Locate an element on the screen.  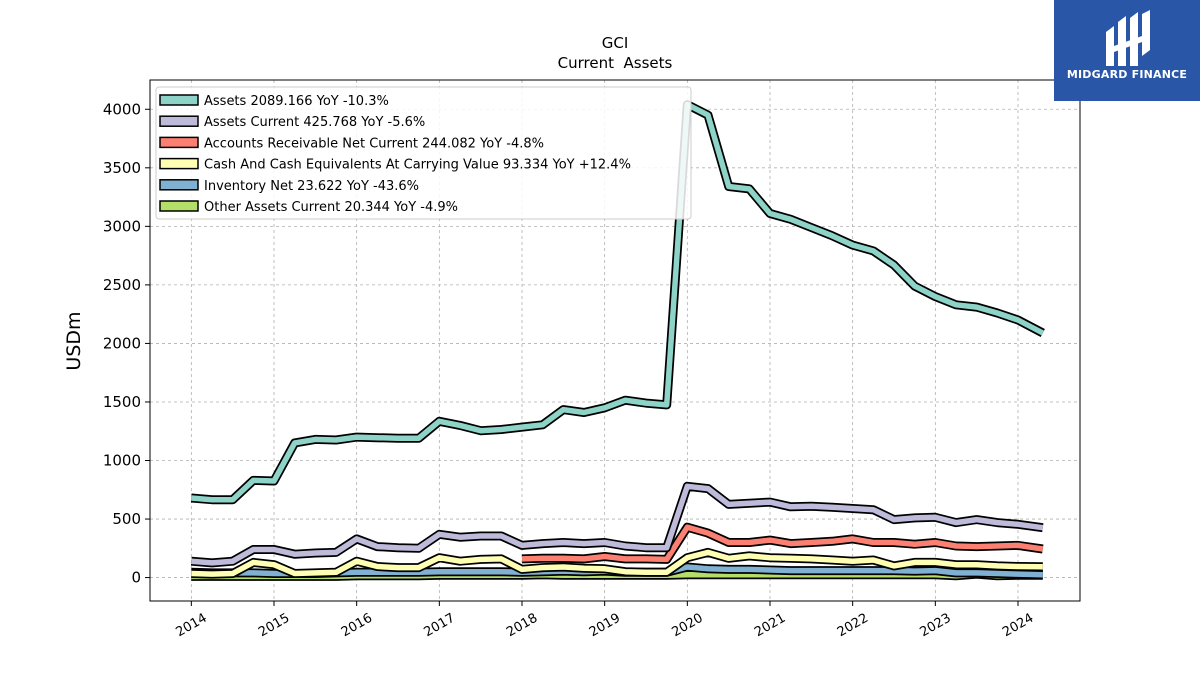
legend-label: Other Assets Current 20.344 YoY -4.9% is located at coordinates (331, 207).